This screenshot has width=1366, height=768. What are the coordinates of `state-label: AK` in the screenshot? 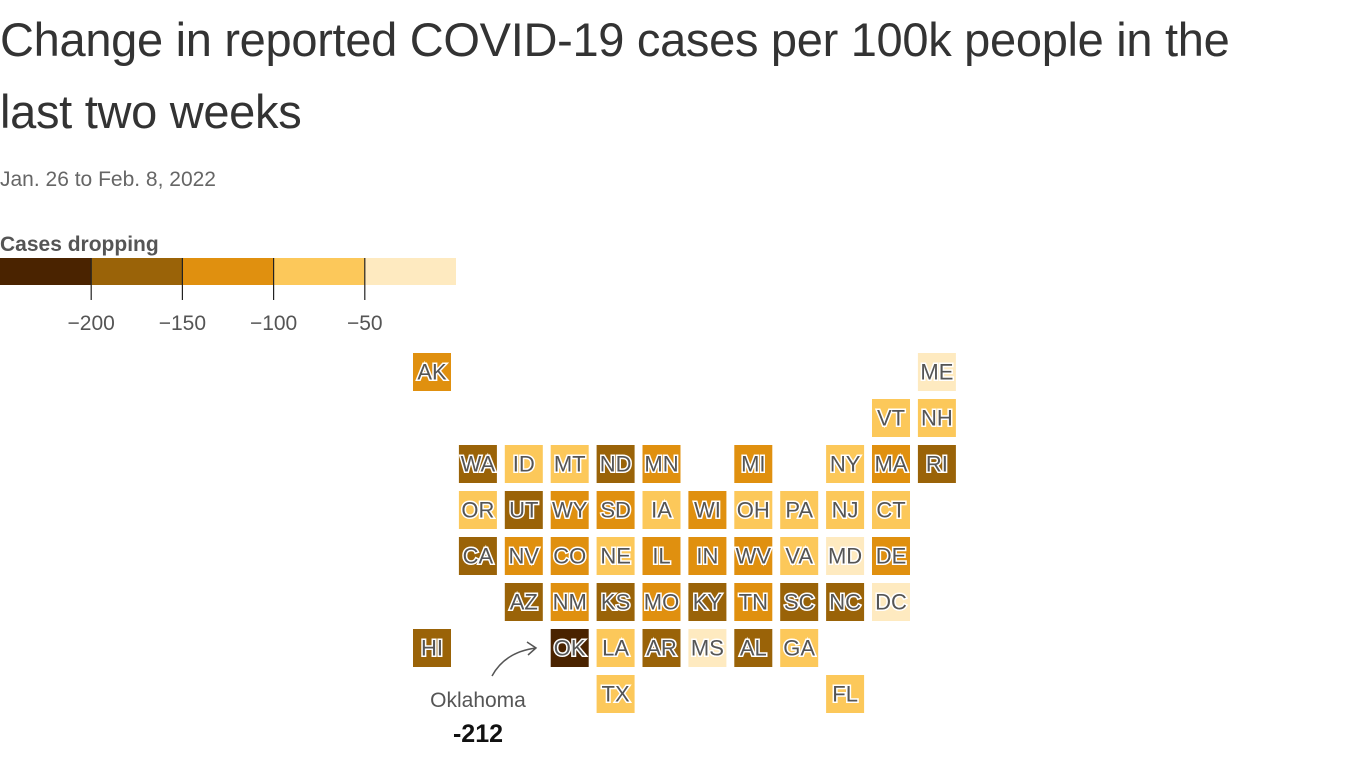 It's located at (432, 372).